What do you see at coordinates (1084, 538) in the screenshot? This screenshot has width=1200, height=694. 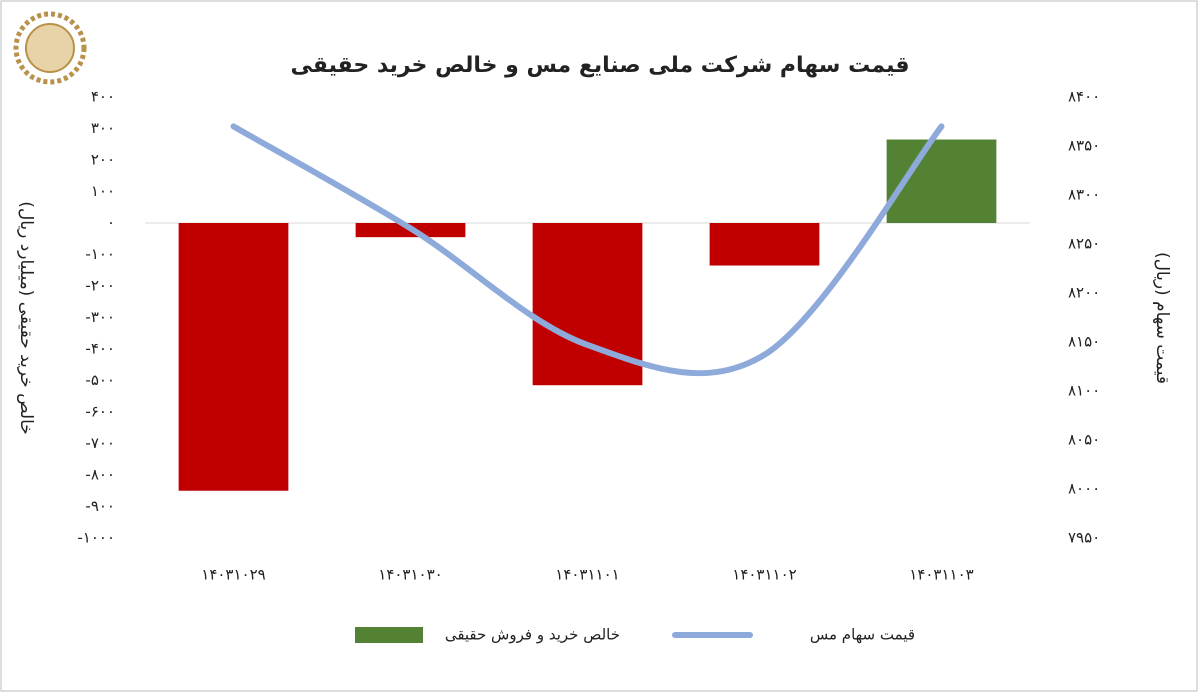 I see `y2-tick-label: ۷۹۵۰` at bounding box center [1084, 538].